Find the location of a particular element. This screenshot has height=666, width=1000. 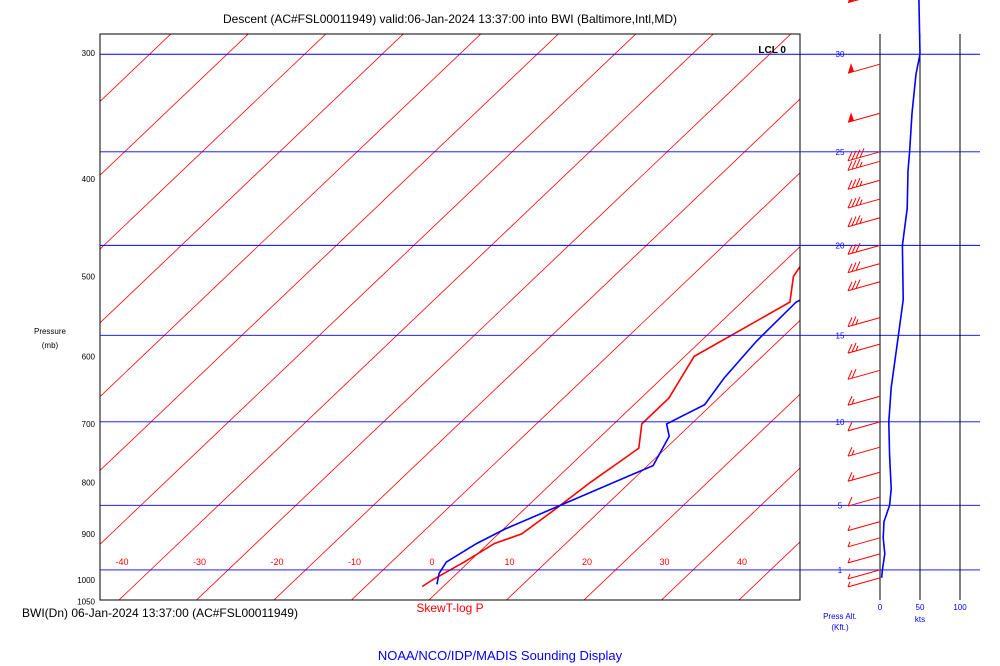

altitude-tick-label: 10 is located at coordinates (840, 422).